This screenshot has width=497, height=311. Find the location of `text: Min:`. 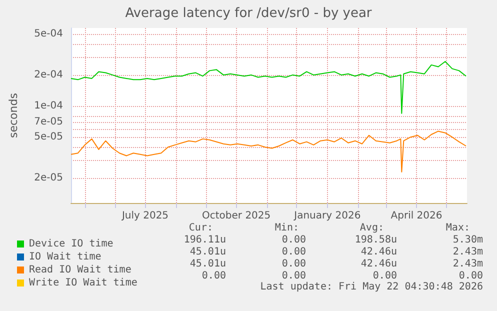

text: Min: is located at coordinates (286, 228).